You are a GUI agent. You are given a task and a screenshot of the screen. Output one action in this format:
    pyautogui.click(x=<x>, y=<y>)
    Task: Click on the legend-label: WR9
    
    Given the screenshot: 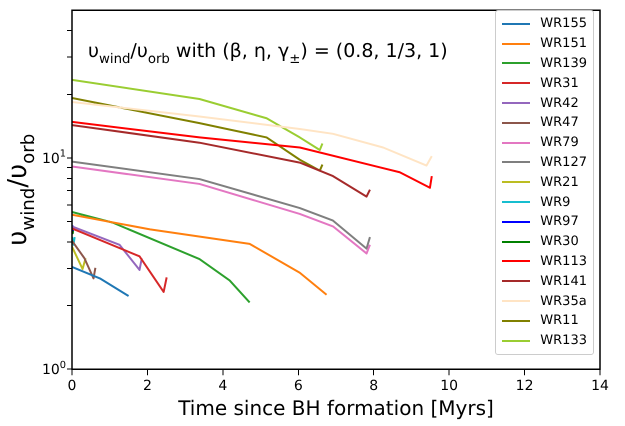 What is the action you would take?
    pyautogui.click(x=555, y=202)
    